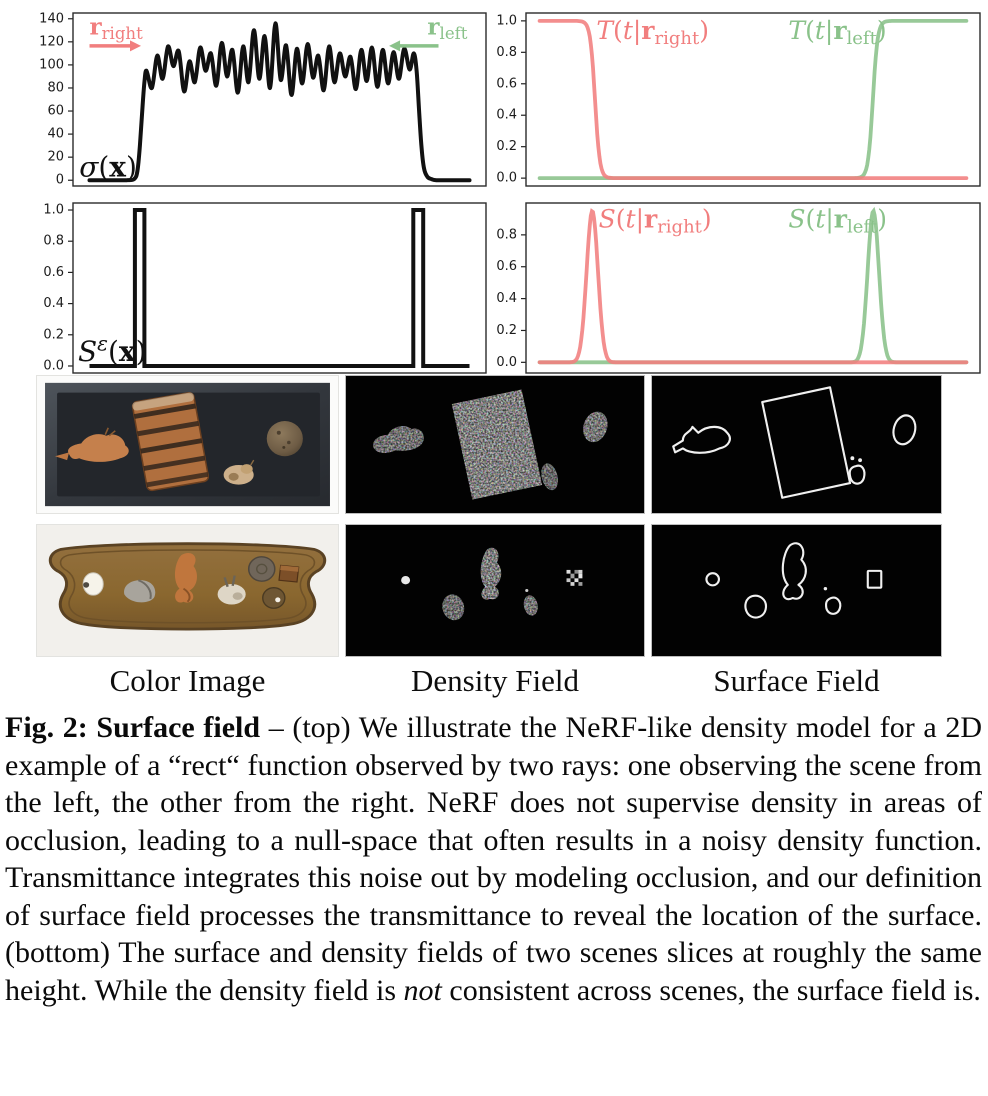  Describe the element at coordinates (60, 180) in the screenshot. I see `svg-text: 0` at that location.